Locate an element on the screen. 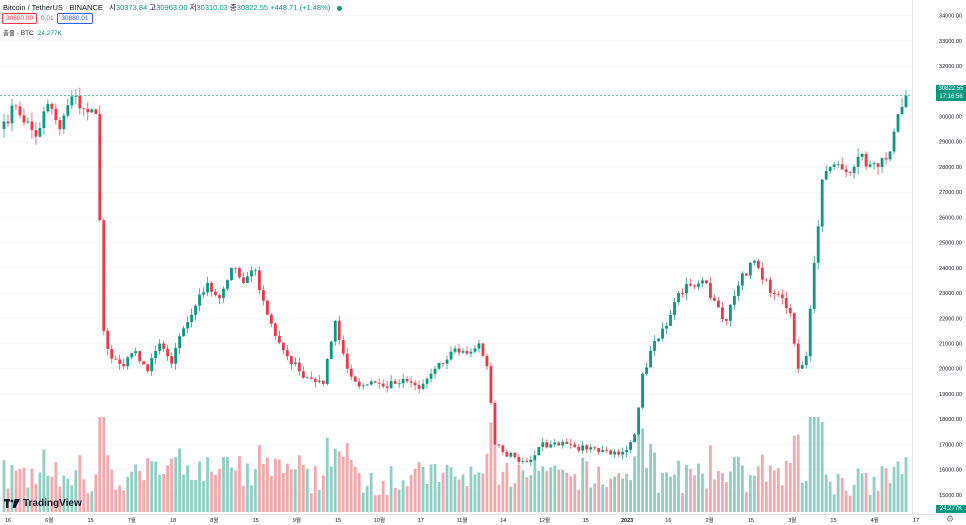 This screenshot has height=525, width=966. symbol-title: Bitcoin / TetherUS · BINANCE is located at coordinates (53, 7).